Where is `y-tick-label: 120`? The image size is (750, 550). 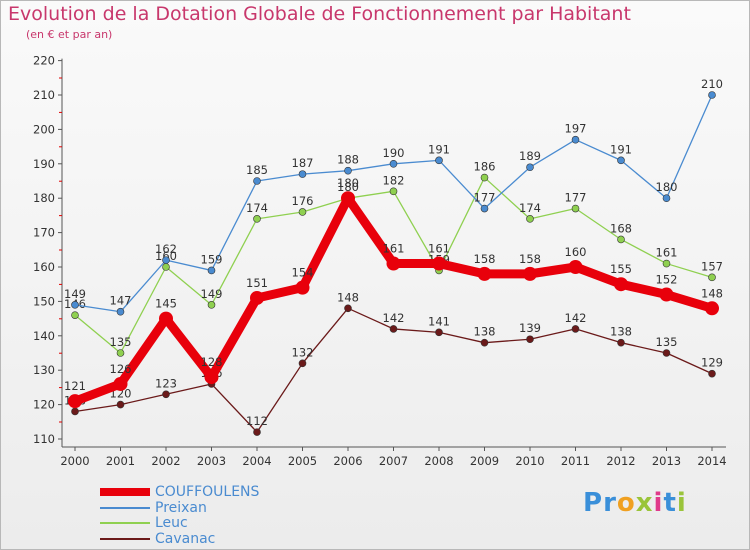
y-tick-label: 120 is located at coordinates (44, 405).